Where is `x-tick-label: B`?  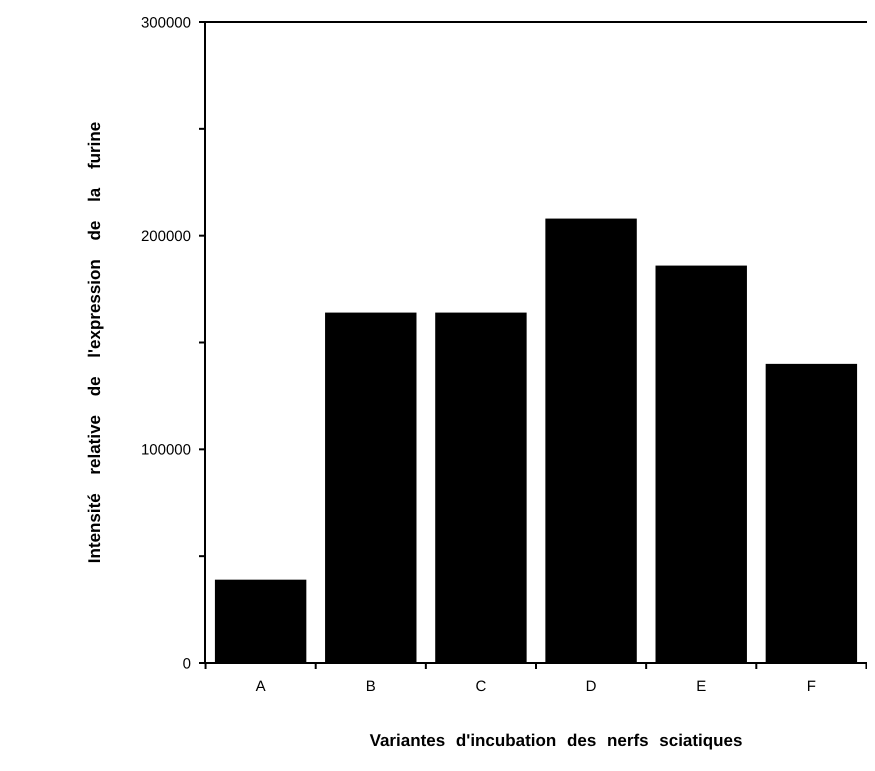
x-tick-label: B is located at coordinates (371, 686).